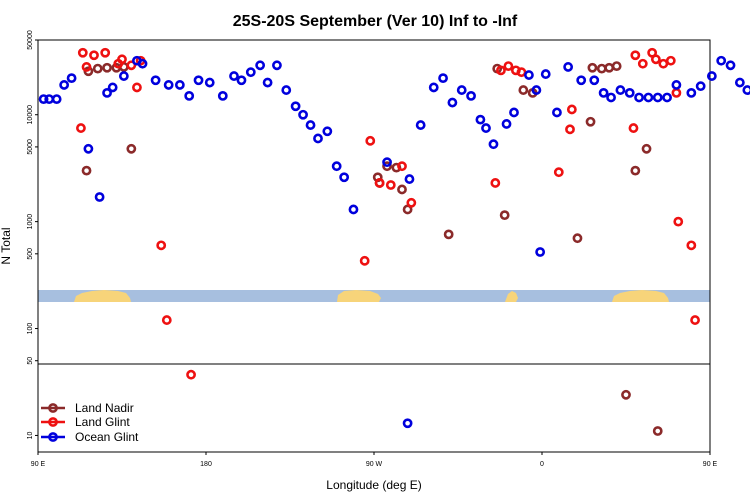 The image size is (750, 500). I want to click on y-tick-label: 10, so click(30, 435).